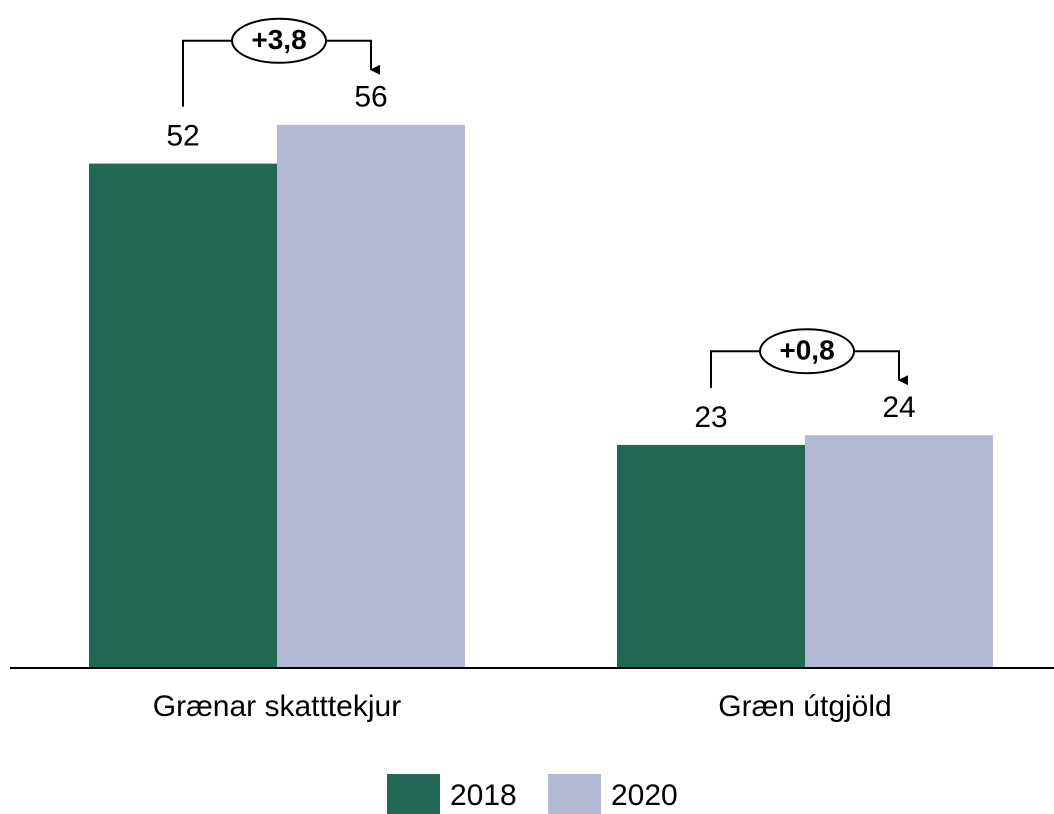 The height and width of the screenshot is (814, 1054). I want to click on legend-label: 2020, so click(644, 795).